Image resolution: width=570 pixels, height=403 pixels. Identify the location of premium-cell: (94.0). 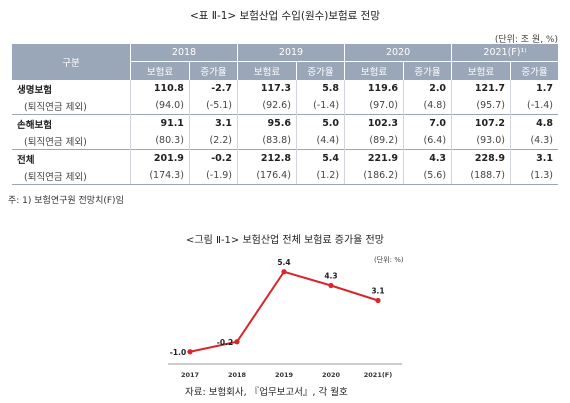
(160, 106).